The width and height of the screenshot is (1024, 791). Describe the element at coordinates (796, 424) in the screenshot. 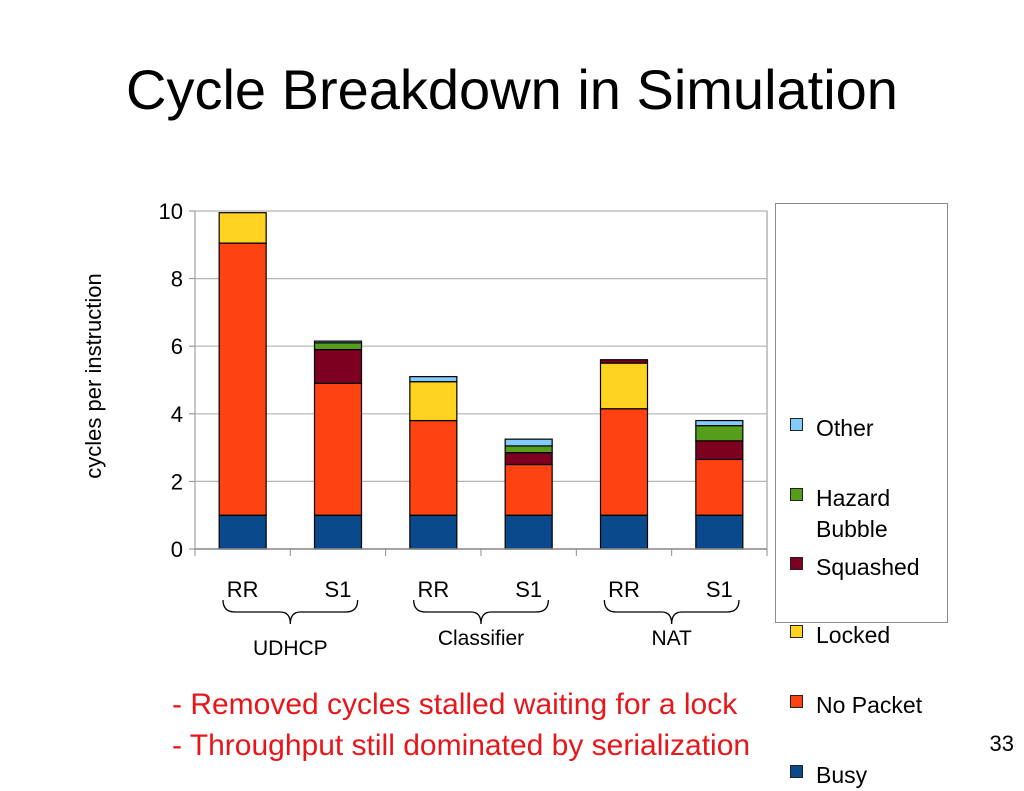

I see `legend-swatch-other` at that location.